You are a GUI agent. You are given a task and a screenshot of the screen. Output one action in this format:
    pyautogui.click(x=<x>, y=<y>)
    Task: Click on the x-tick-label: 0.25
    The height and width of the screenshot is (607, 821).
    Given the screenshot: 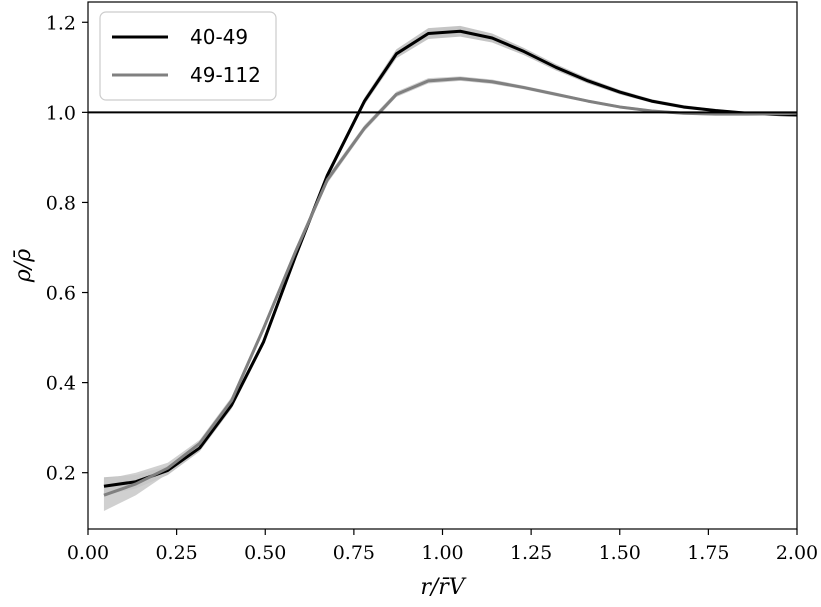 What is the action you would take?
    pyautogui.click(x=176, y=553)
    